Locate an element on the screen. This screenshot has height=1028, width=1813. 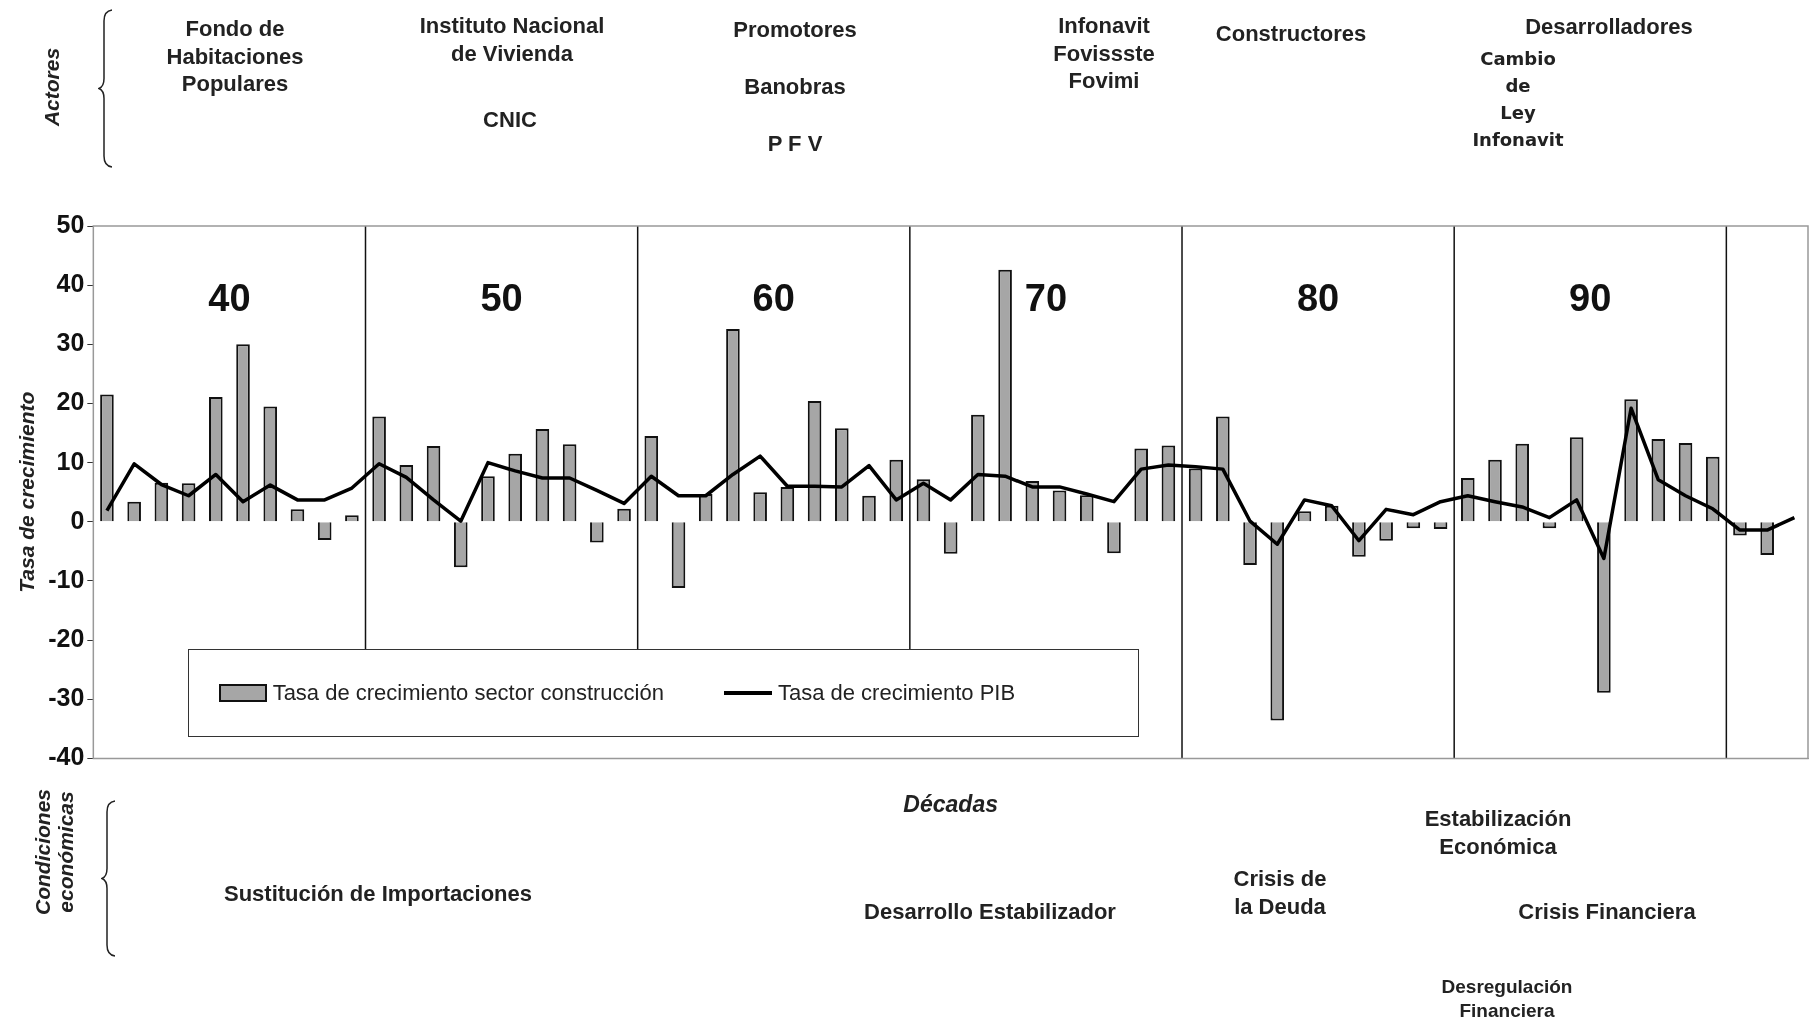
text: Instituto Nacional de Vivienda is located at coordinates (512, 39).